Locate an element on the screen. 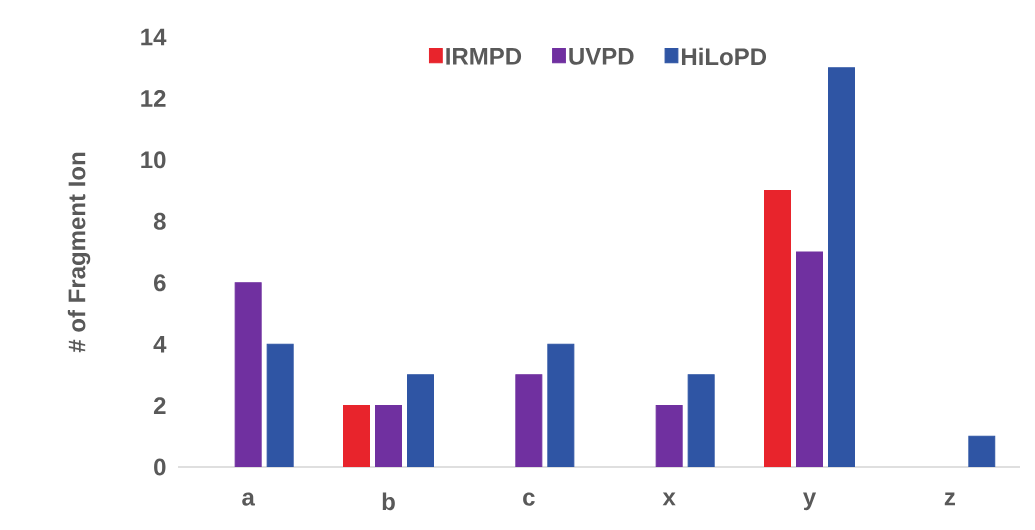 The image size is (1035, 530). y-tick-label: 12 is located at coordinates (153, 98).